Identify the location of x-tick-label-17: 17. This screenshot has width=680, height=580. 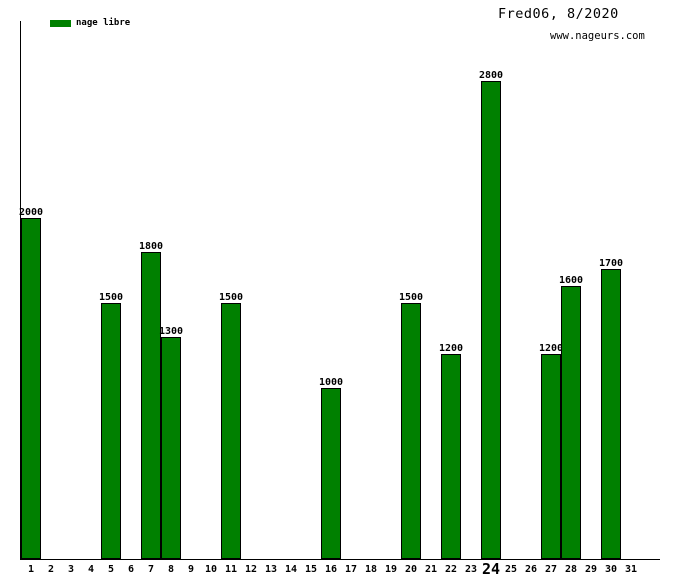
(351, 569).